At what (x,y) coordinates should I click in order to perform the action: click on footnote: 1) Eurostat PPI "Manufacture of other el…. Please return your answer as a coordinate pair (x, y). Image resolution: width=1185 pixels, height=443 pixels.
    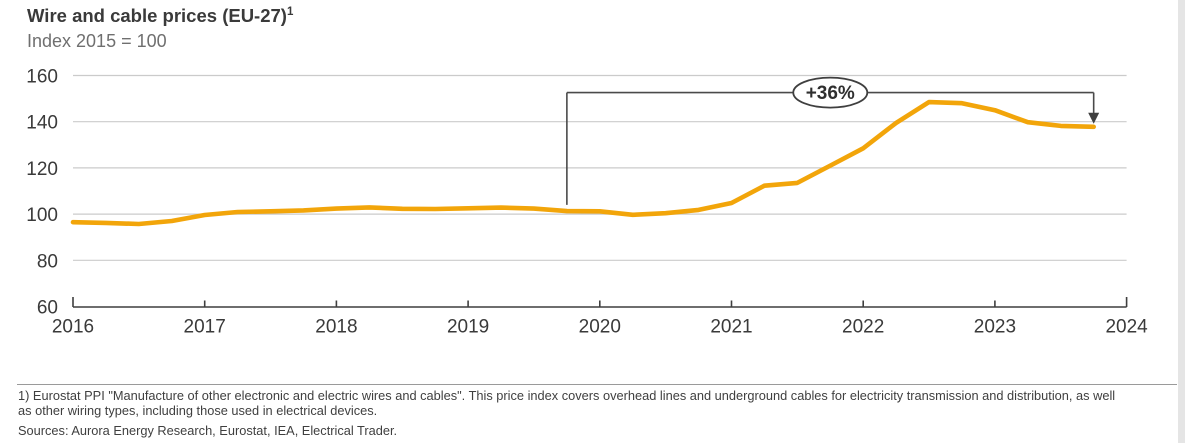
    Looking at the image, I should click on (598, 403).